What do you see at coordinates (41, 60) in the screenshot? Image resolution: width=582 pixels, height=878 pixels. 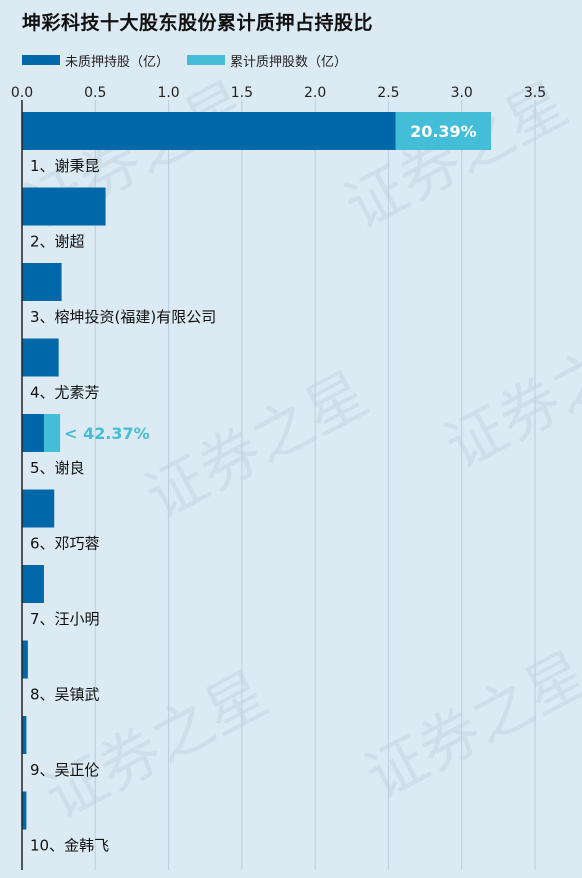 I see `legend-swatch-unpledged` at bounding box center [41, 60].